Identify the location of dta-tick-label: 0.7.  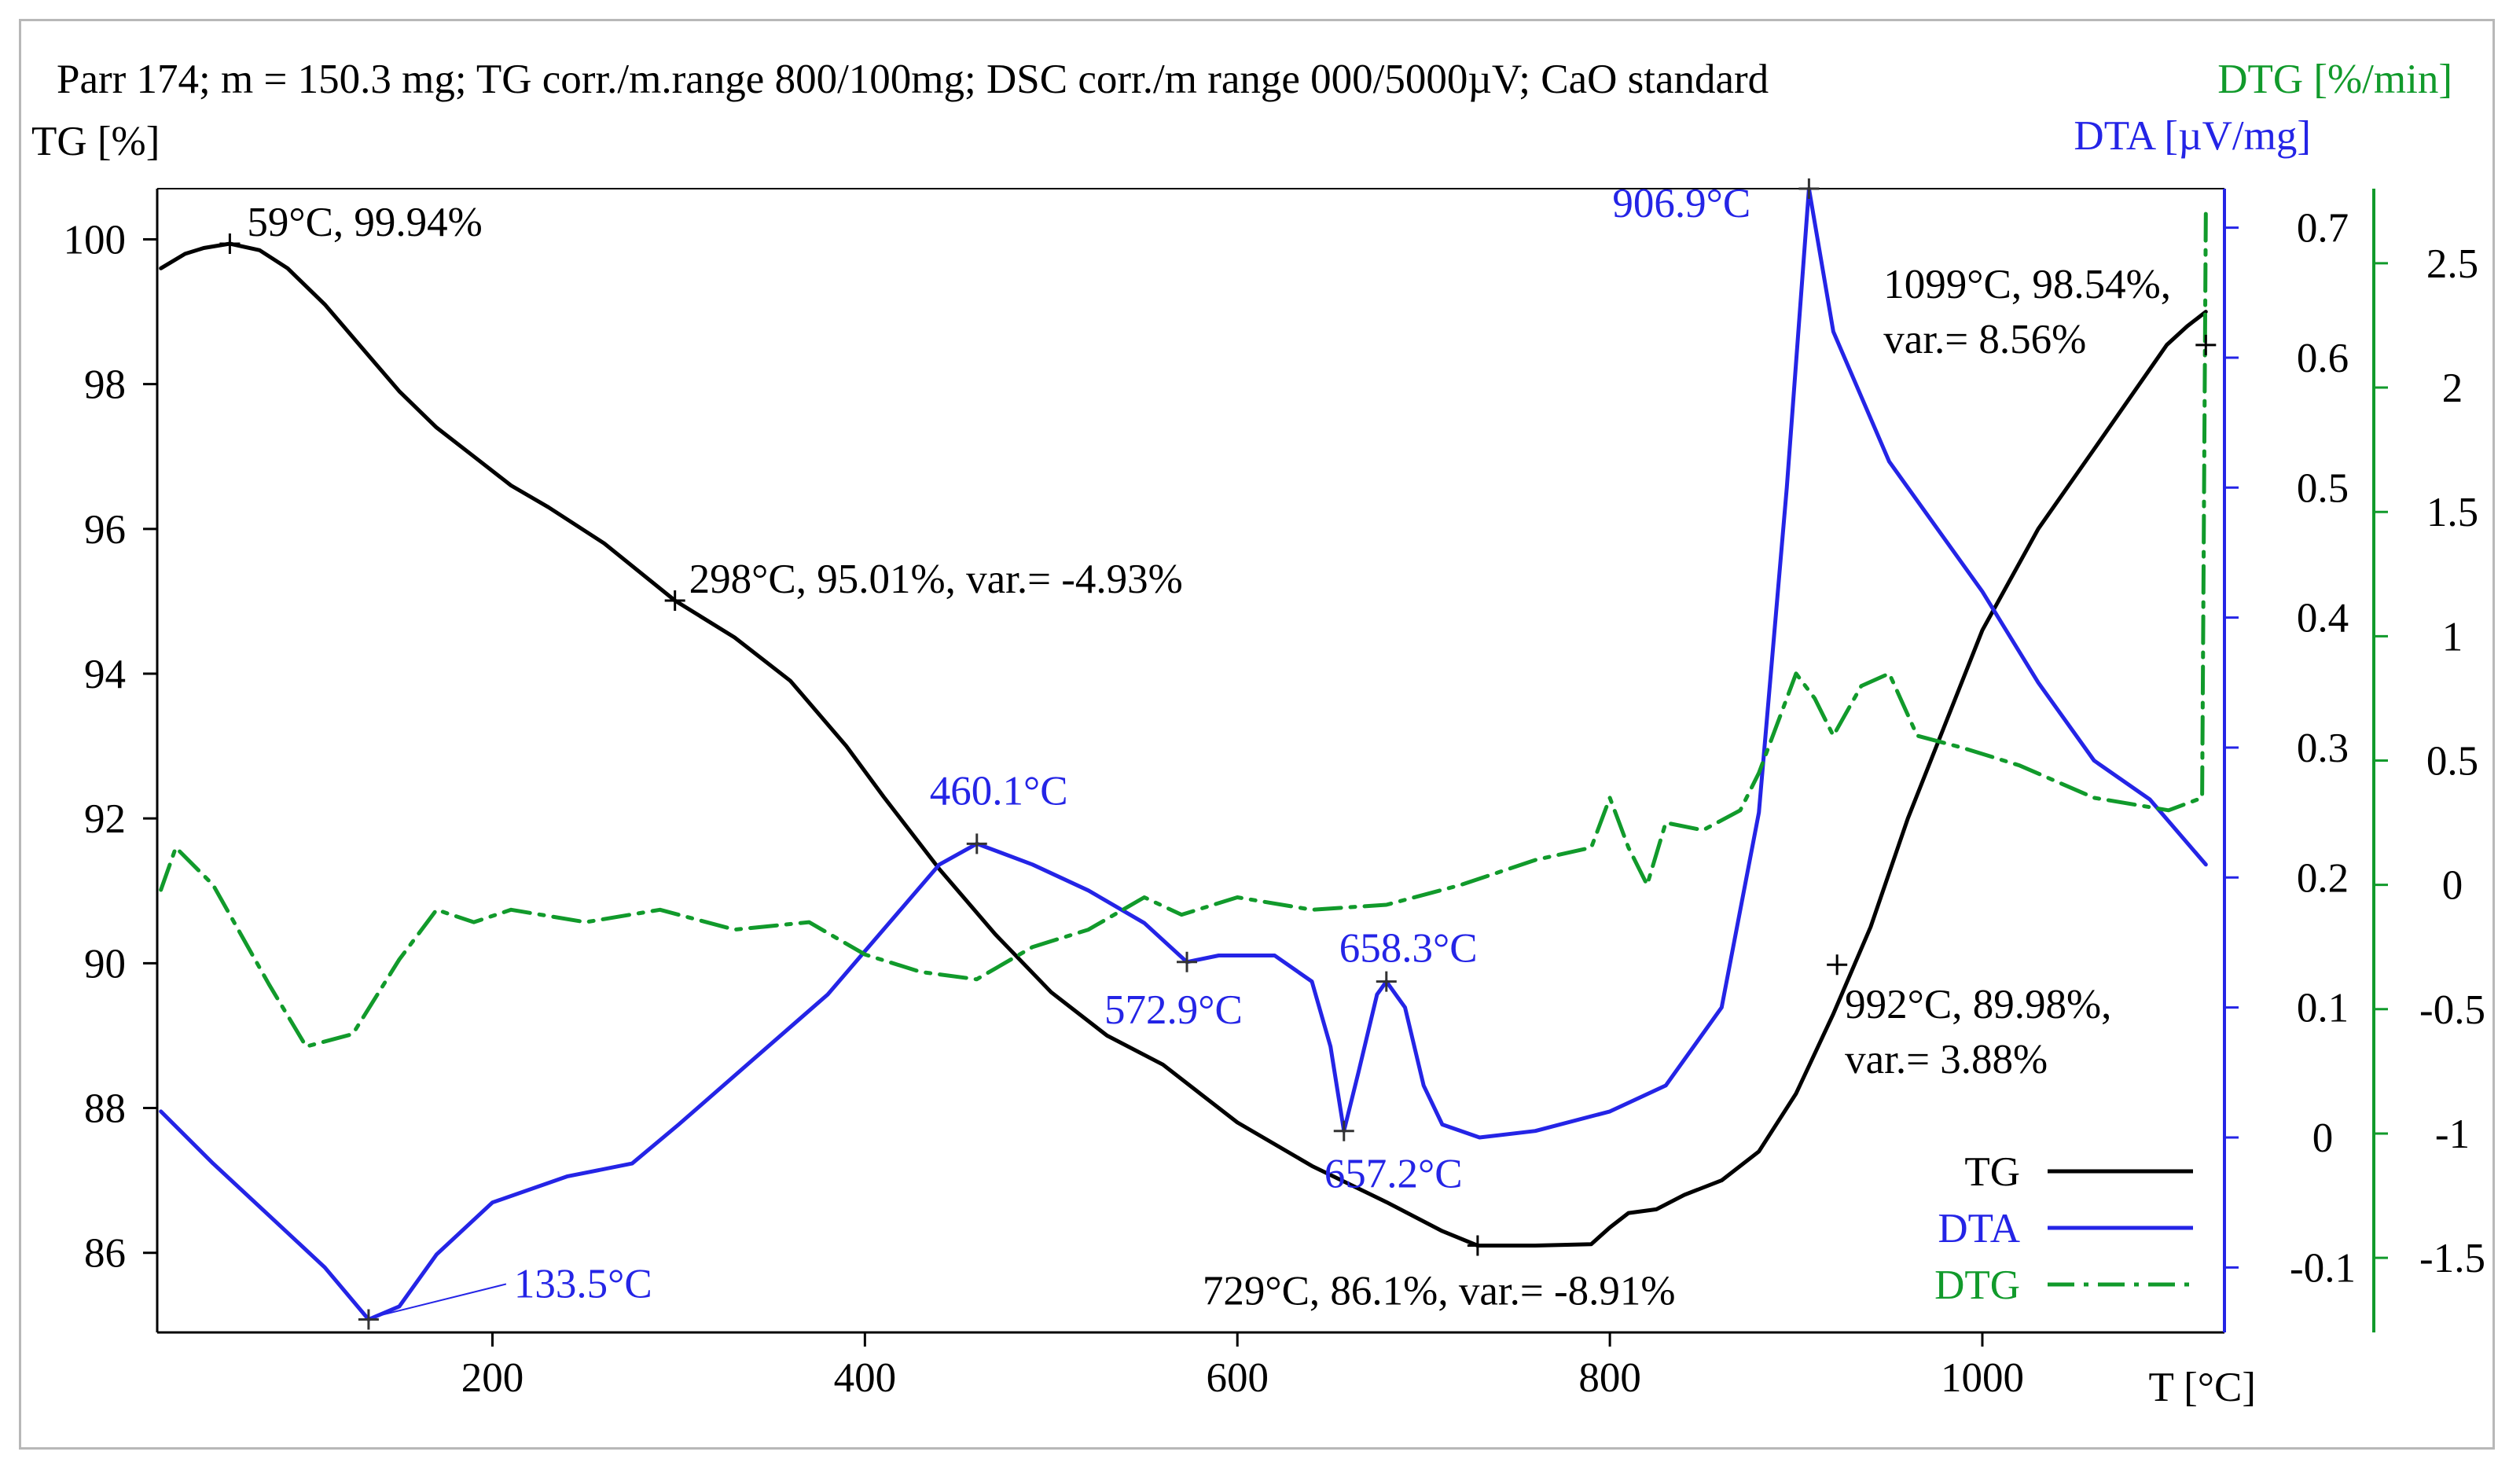
(2323, 229).